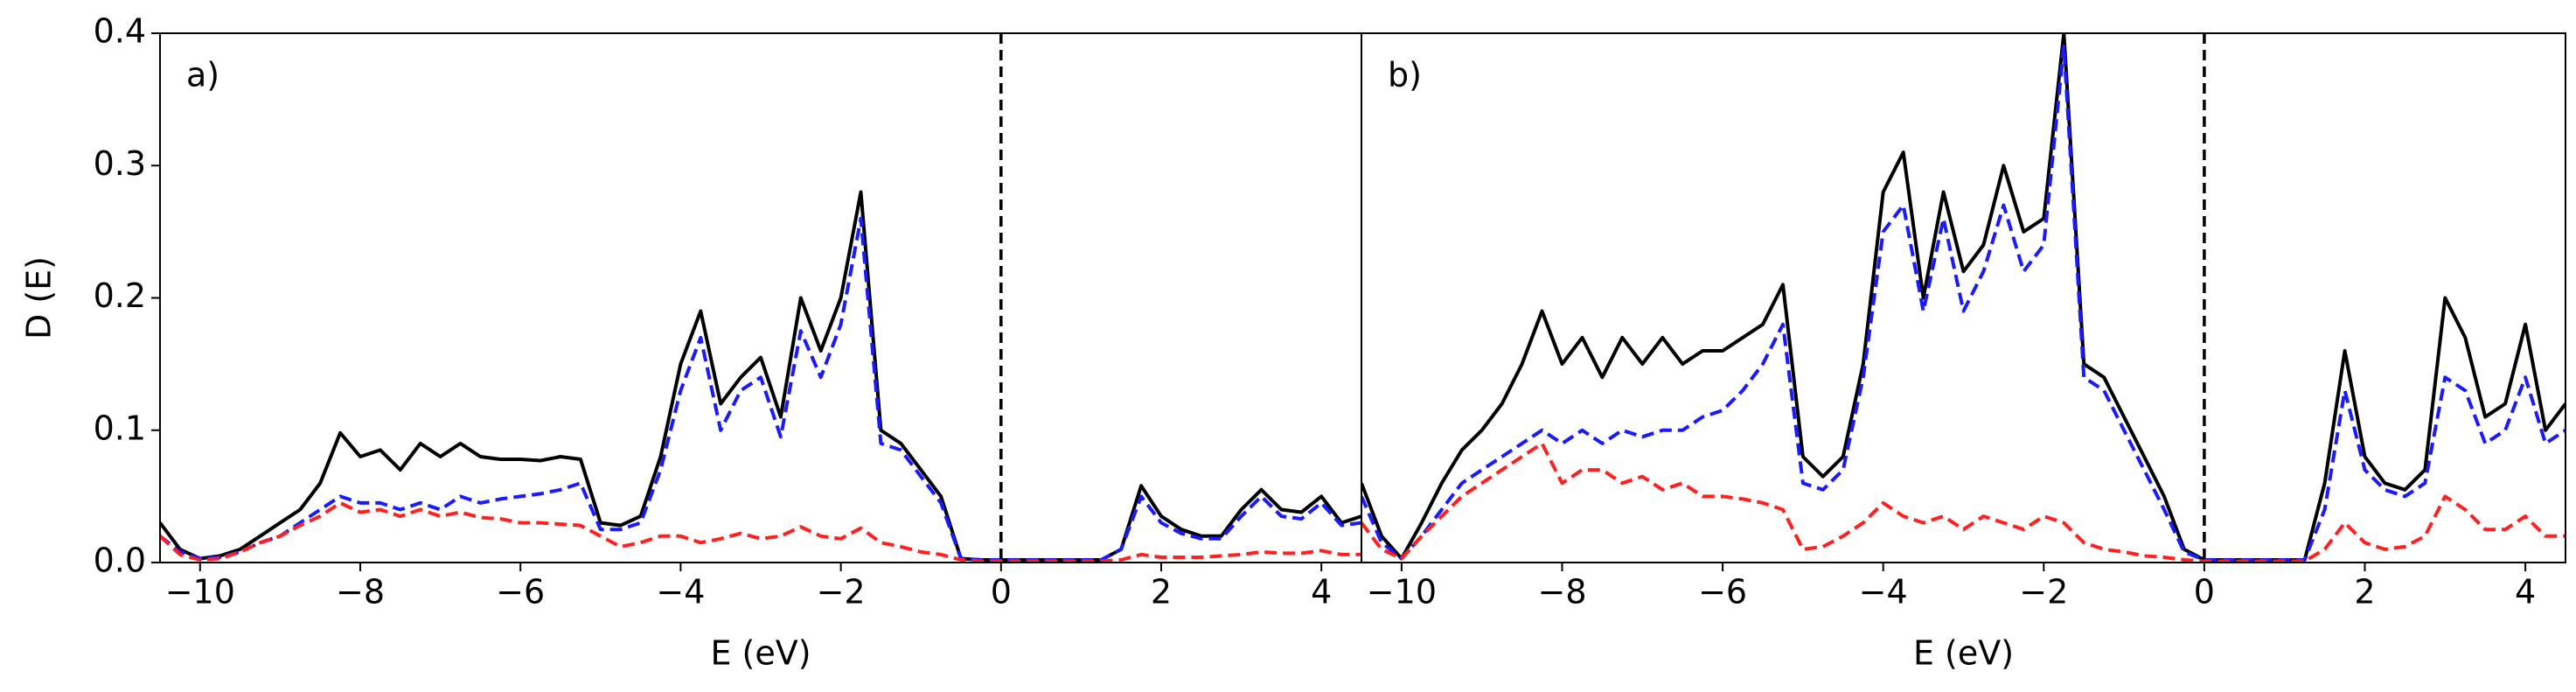 The width and height of the screenshot is (2576, 692). I want to click on panel-label: b), so click(1405, 75).